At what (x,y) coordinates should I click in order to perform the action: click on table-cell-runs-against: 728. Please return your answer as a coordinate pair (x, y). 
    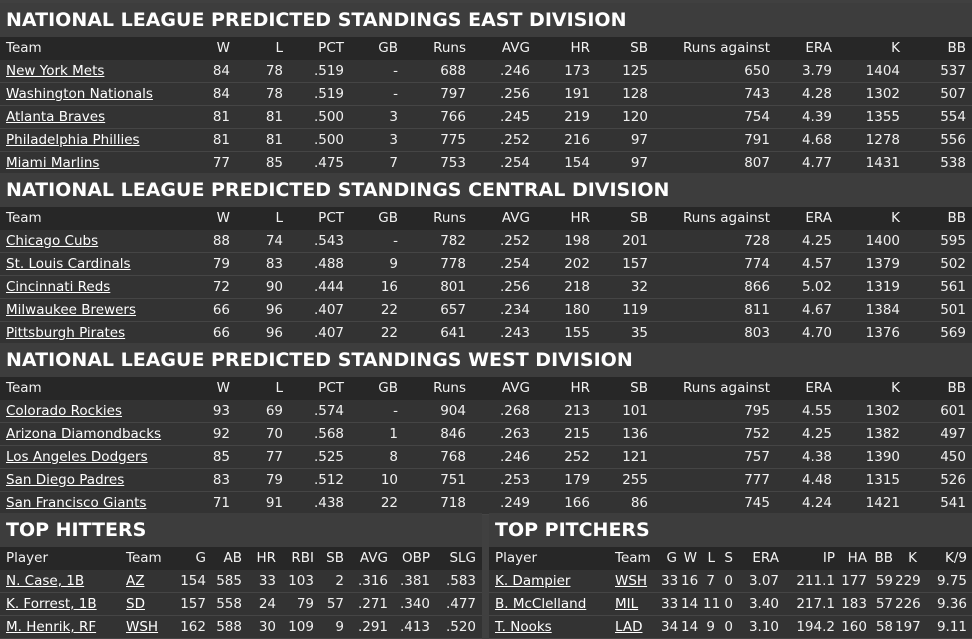
    Looking at the image, I should click on (757, 241).